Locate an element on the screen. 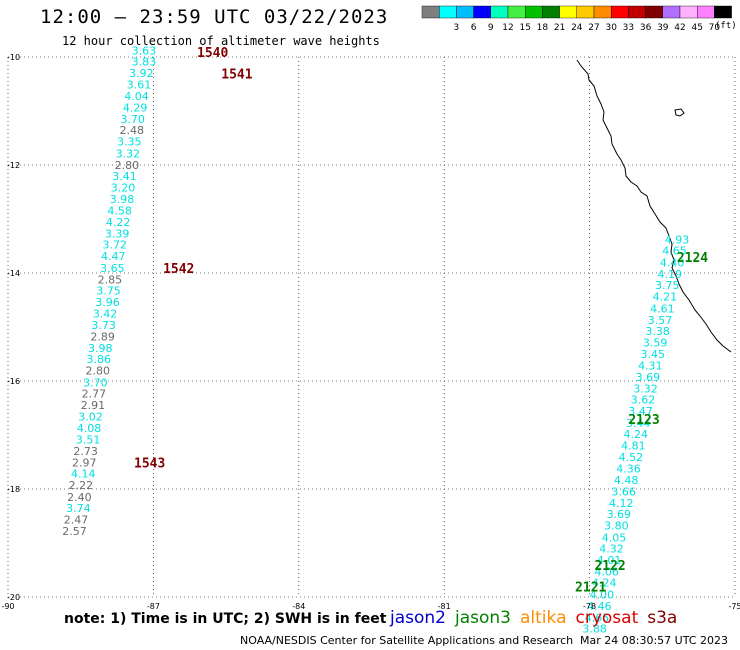  wave-height-value: 4.21 is located at coordinates (665, 297).